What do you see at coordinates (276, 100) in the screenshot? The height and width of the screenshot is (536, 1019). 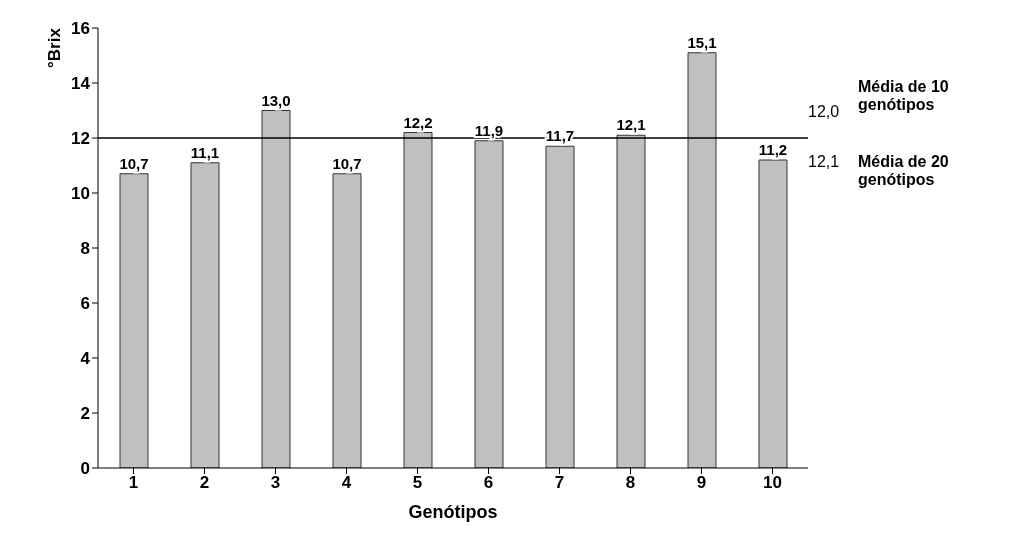 I see `data-label: 13,0` at bounding box center [276, 100].